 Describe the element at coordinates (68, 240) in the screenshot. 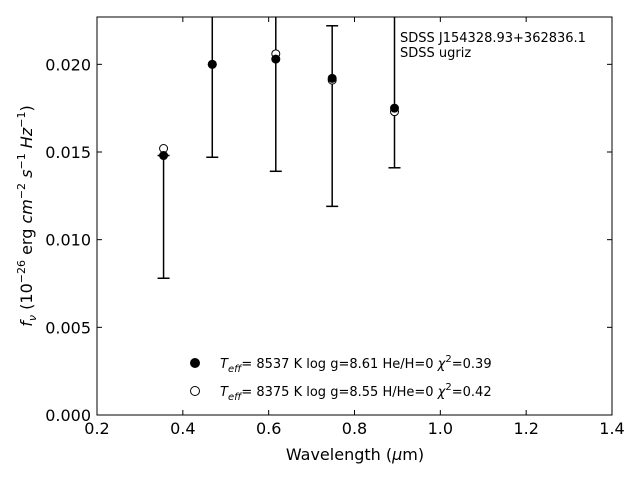

I see `y-tick-label: 0.010` at that location.